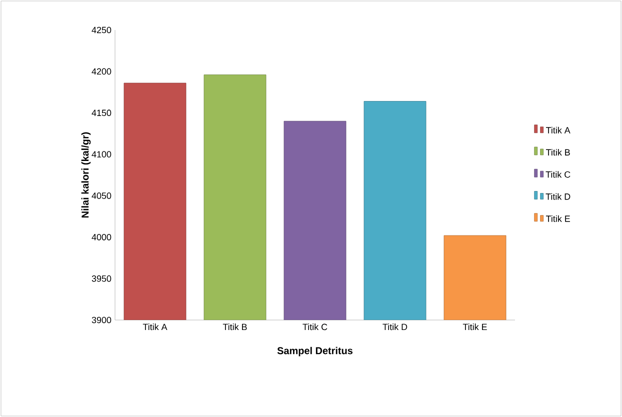 The width and height of the screenshot is (622, 417). What do you see at coordinates (102, 30) in the screenshot?
I see `y-tick-label: 4250` at bounding box center [102, 30].